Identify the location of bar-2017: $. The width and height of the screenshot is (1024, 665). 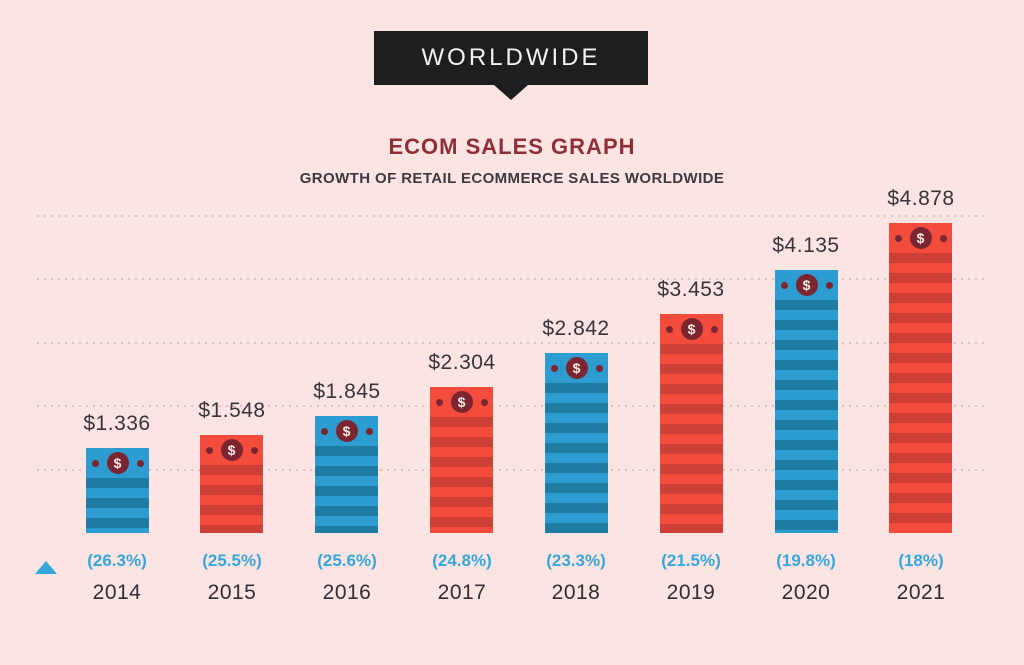
(461, 460).